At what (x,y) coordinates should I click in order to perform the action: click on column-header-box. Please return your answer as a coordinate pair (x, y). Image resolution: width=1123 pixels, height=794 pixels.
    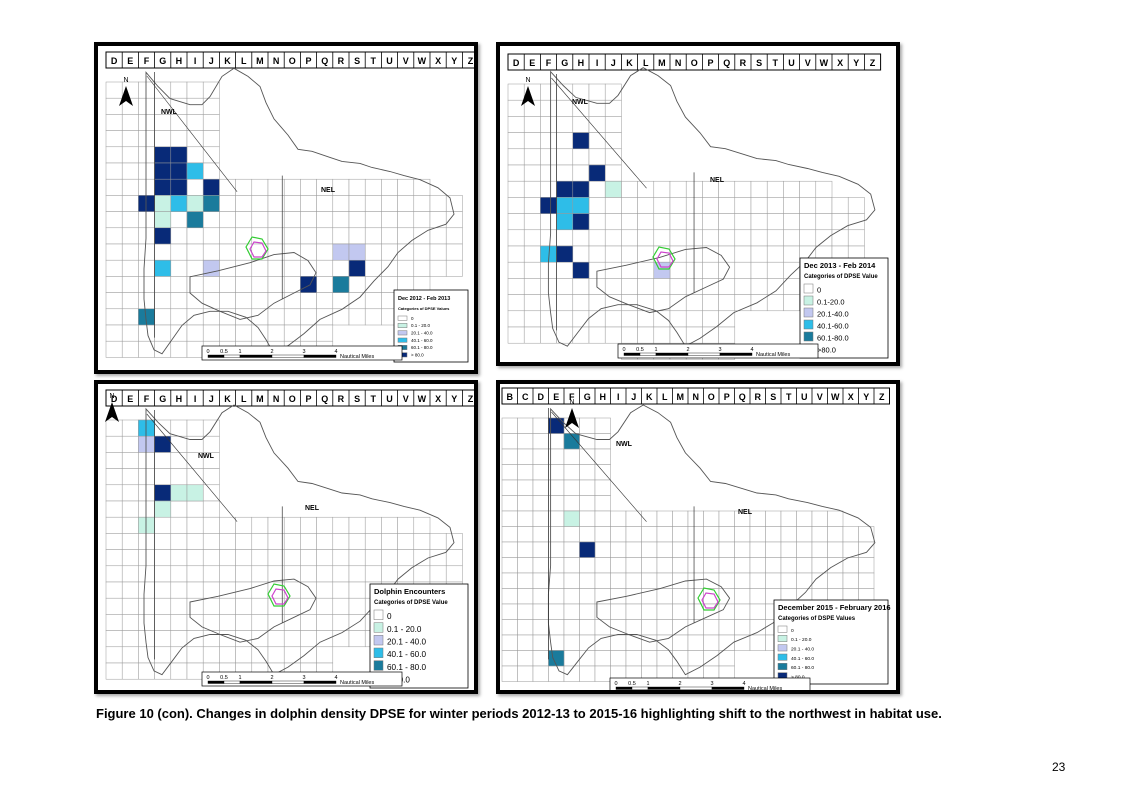
    Looking at the image, I should click on (694, 62).